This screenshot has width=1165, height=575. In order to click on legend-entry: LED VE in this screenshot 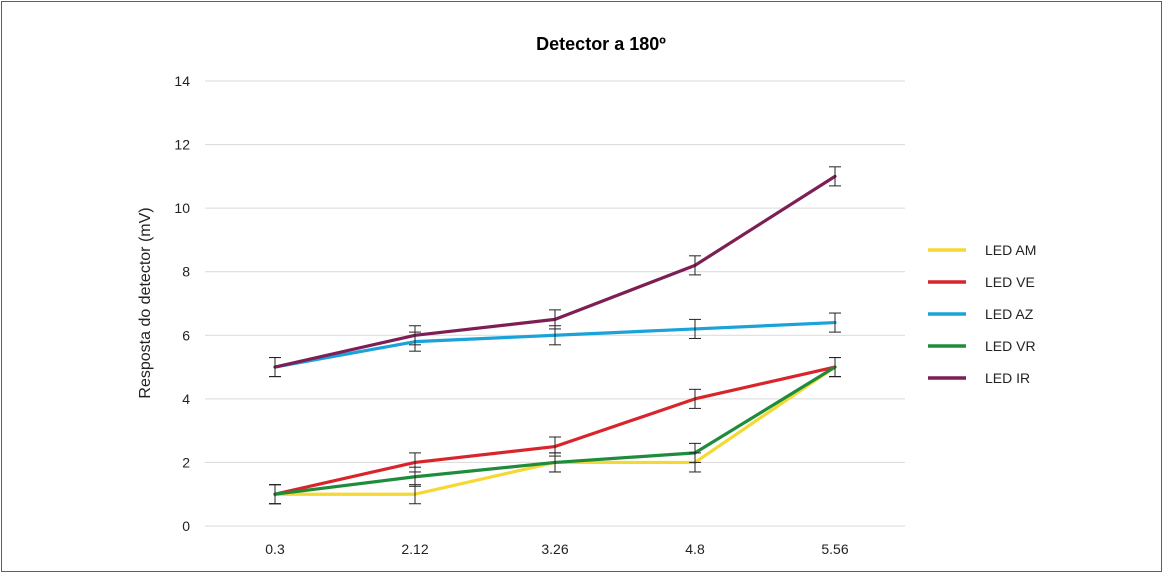, I will do `click(981, 282)`.